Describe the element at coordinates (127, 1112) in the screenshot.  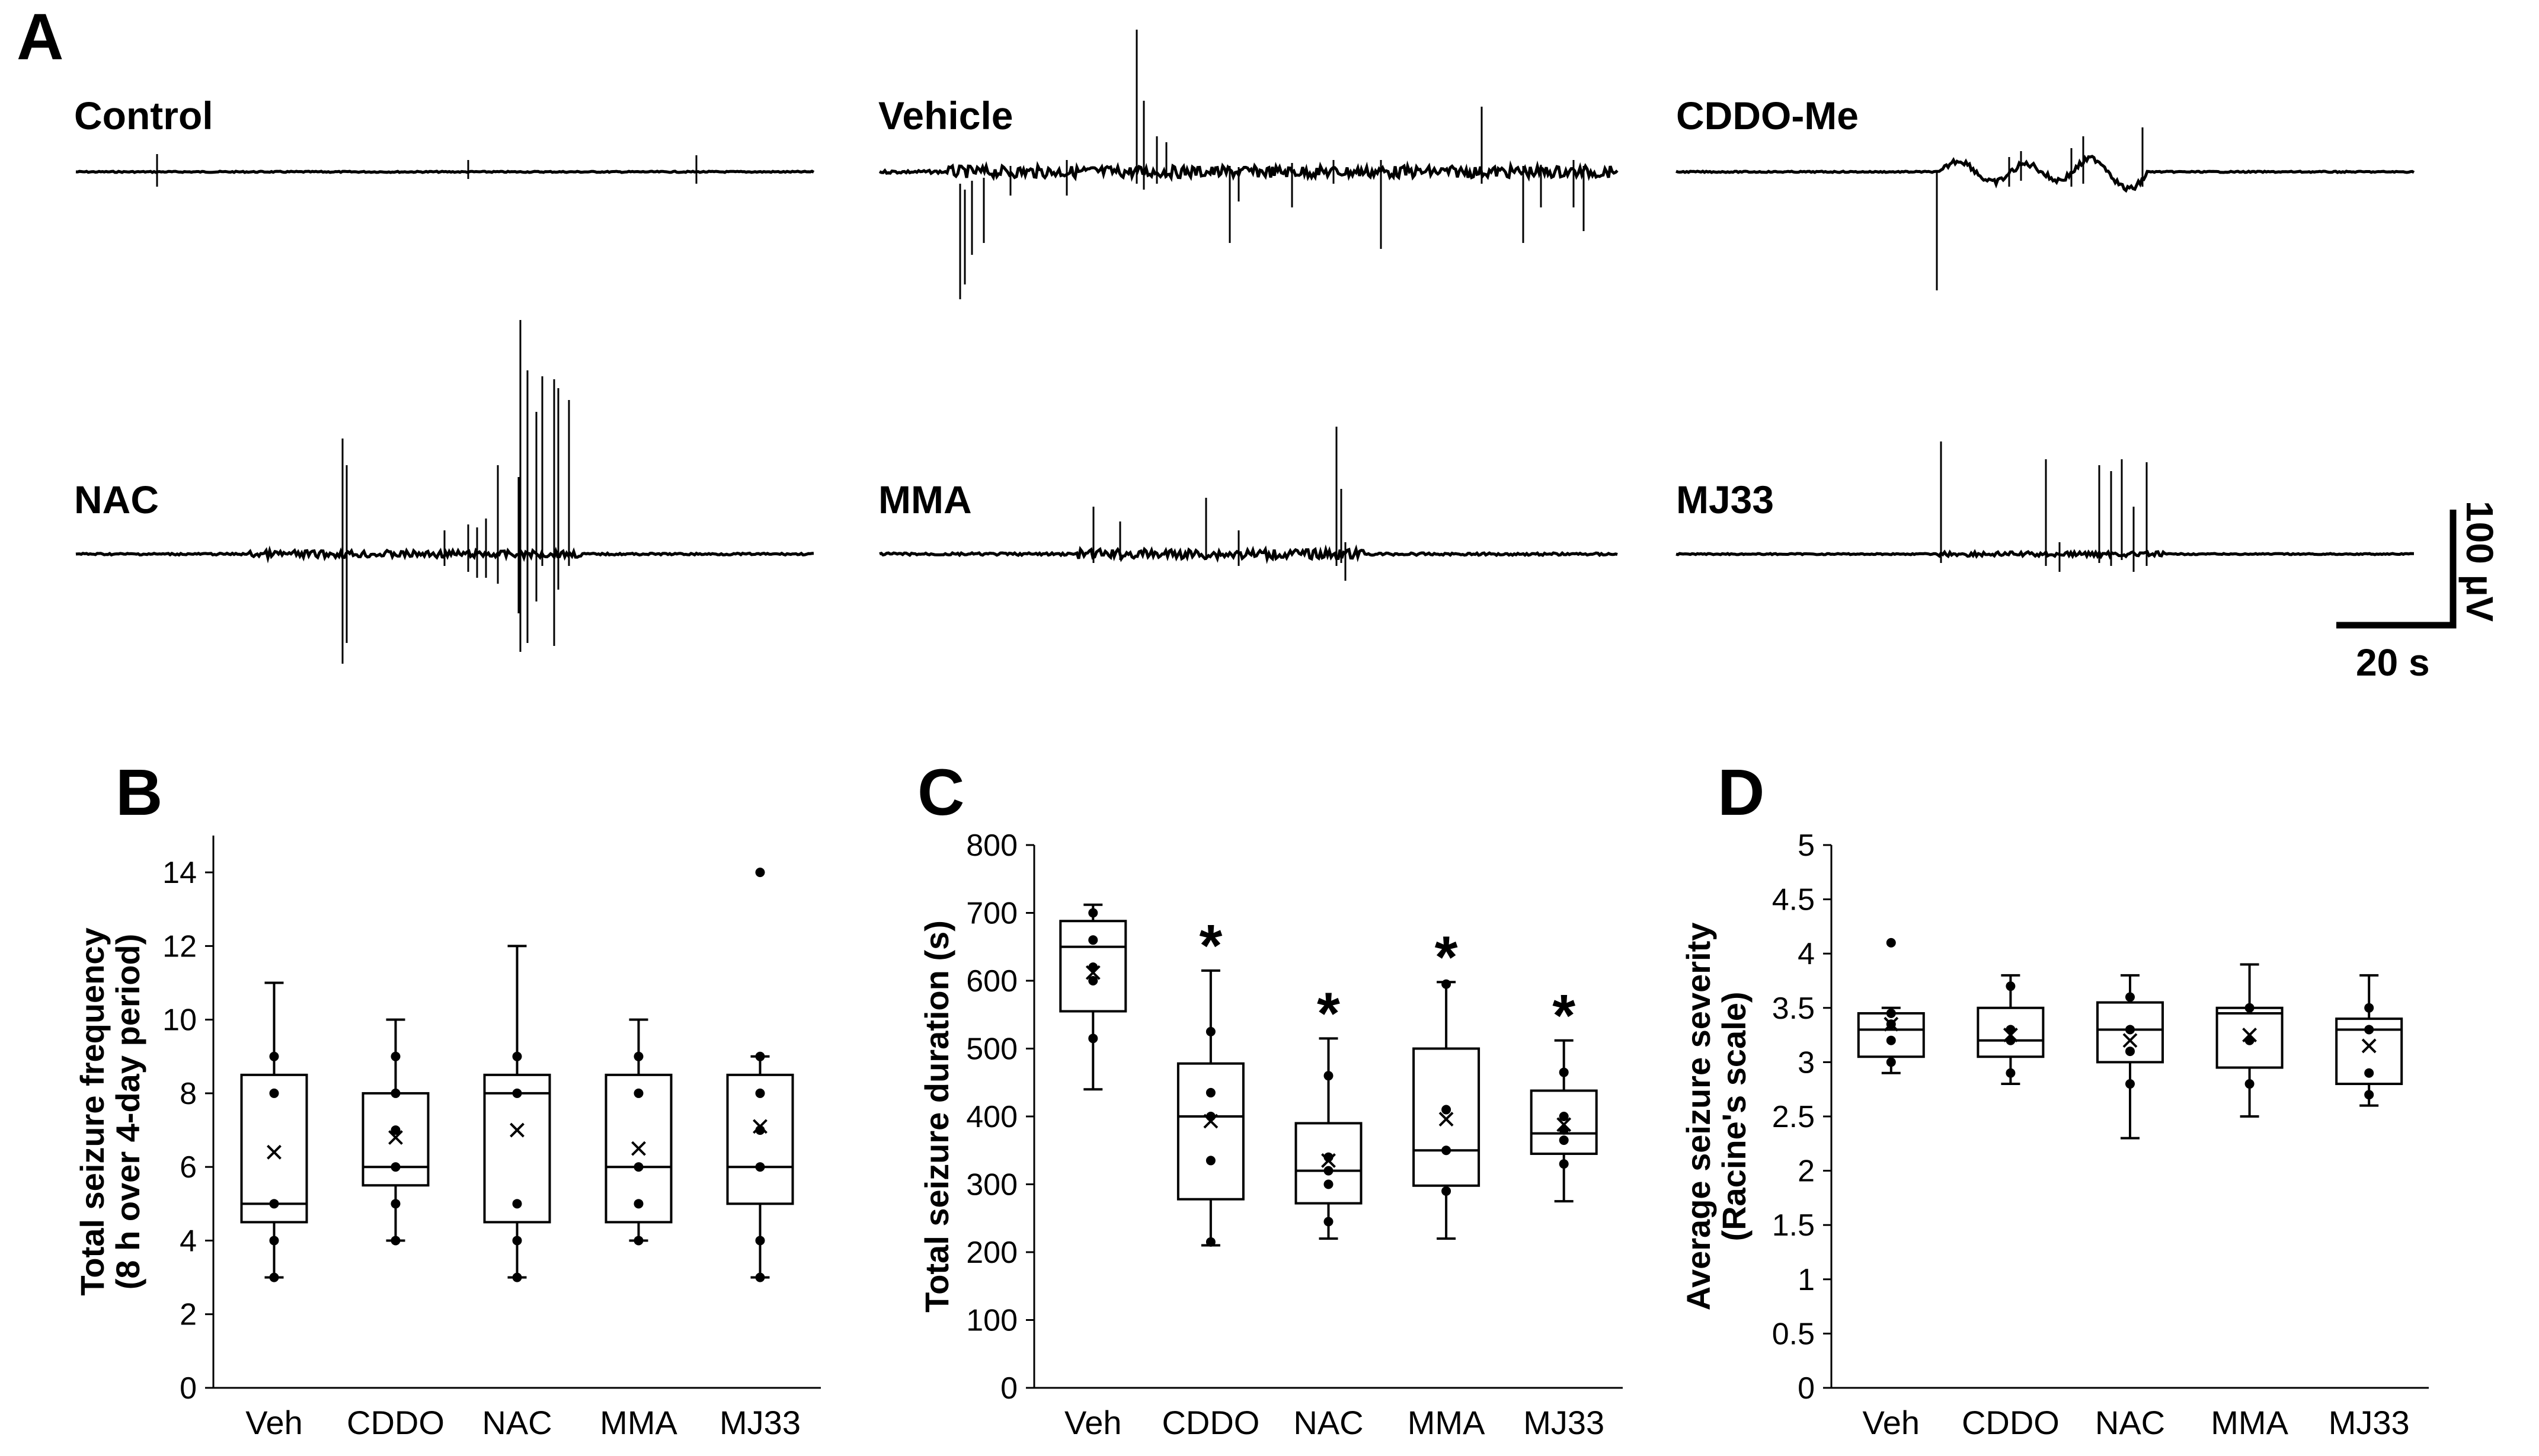
I see `y-axis-label: (8 h over 4-day period)` at that location.